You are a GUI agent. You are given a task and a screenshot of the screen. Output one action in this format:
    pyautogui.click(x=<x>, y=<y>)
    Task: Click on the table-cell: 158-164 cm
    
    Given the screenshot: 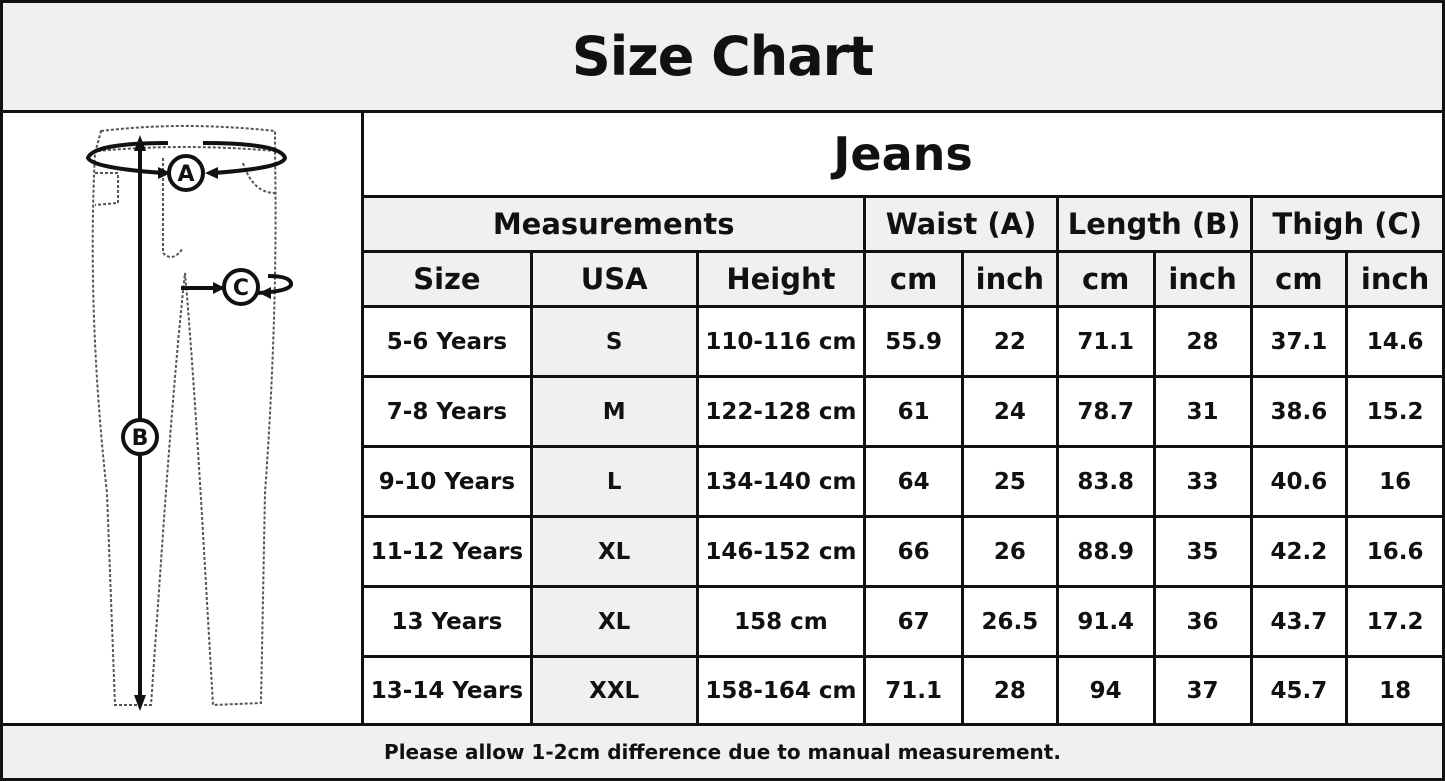 What is the action you would take?
    pyautogui.click(x=781, y=690)
    